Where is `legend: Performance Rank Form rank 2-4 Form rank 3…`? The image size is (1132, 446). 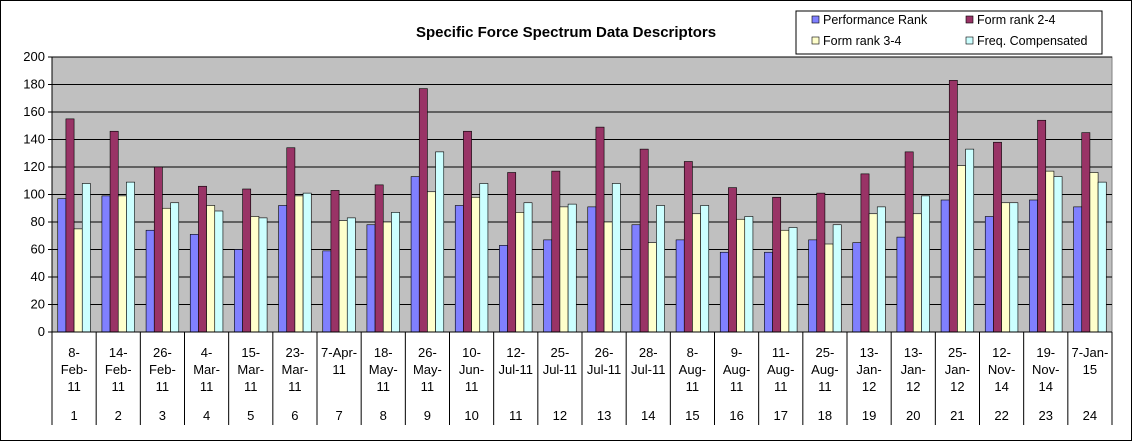 legend: Performance Rank Form rank 2-4 Form rank 3… is located at coordinates (949, 32).